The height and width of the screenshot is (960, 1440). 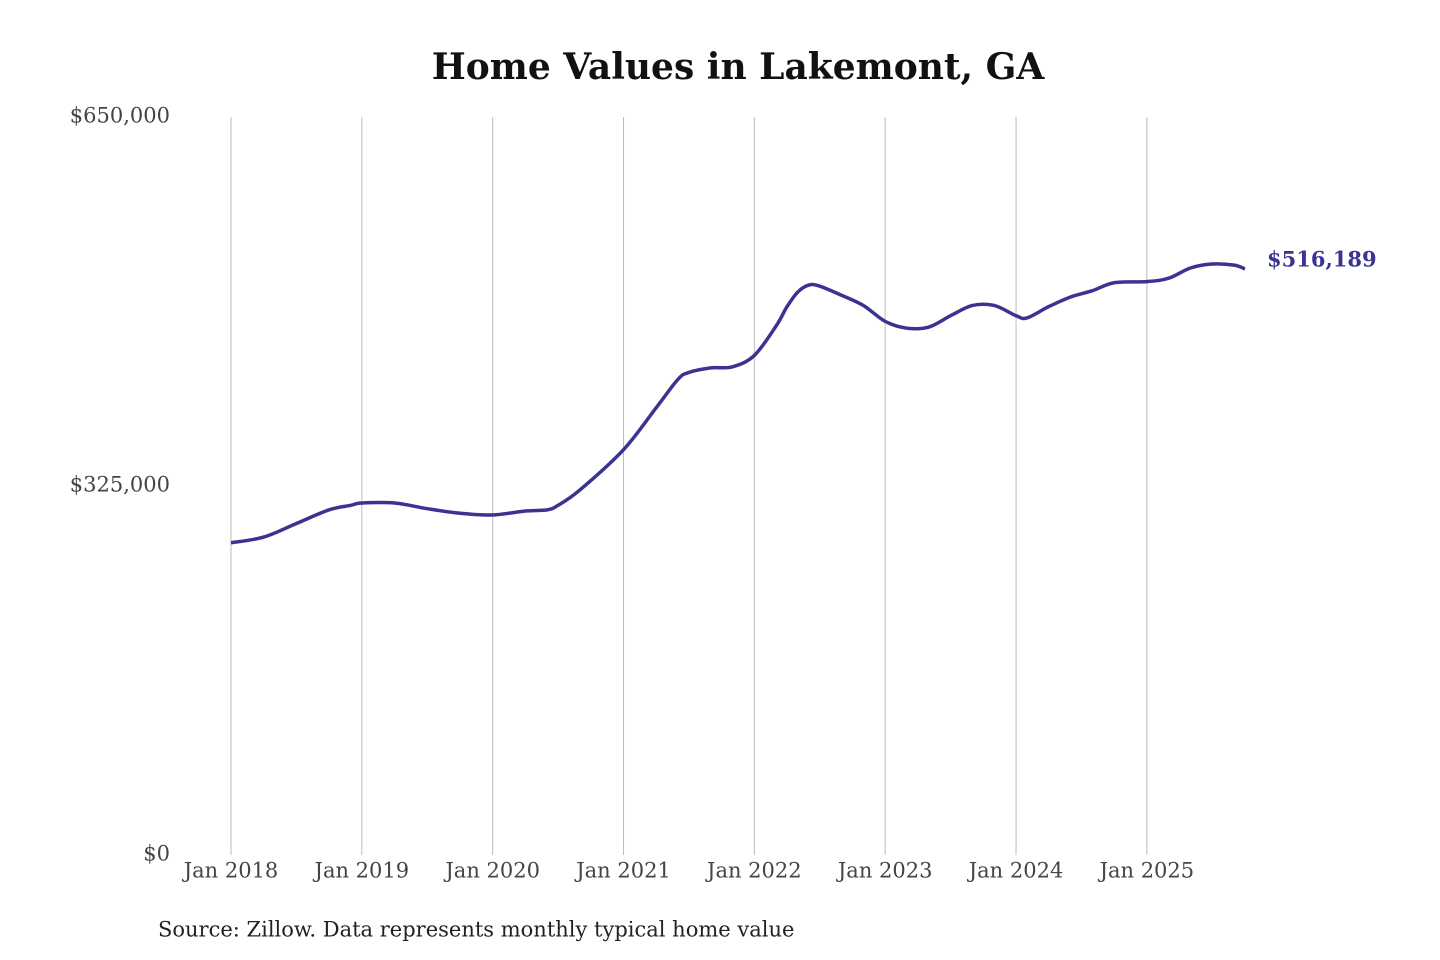 I want to click on y-tick-label: $0, so click(x=156, y=854).